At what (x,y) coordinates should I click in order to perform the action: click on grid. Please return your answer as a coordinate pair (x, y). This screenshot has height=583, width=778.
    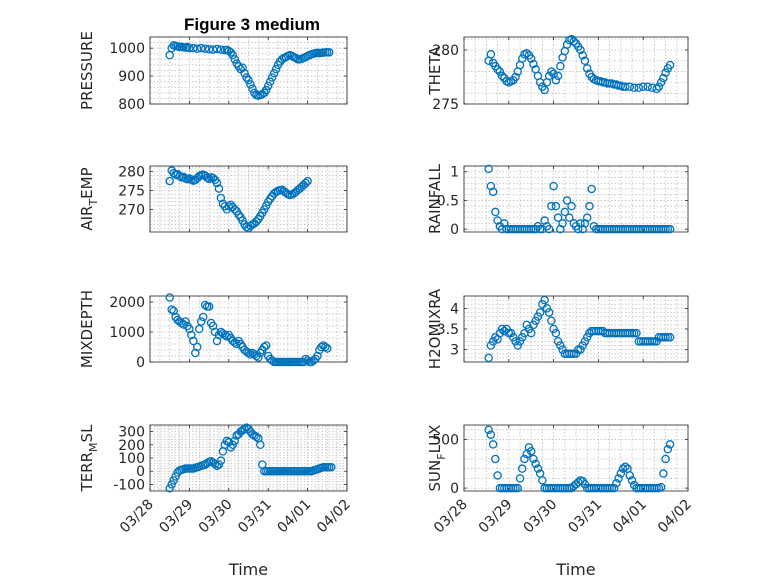
    Looking at the image, I should click on (576, 198).